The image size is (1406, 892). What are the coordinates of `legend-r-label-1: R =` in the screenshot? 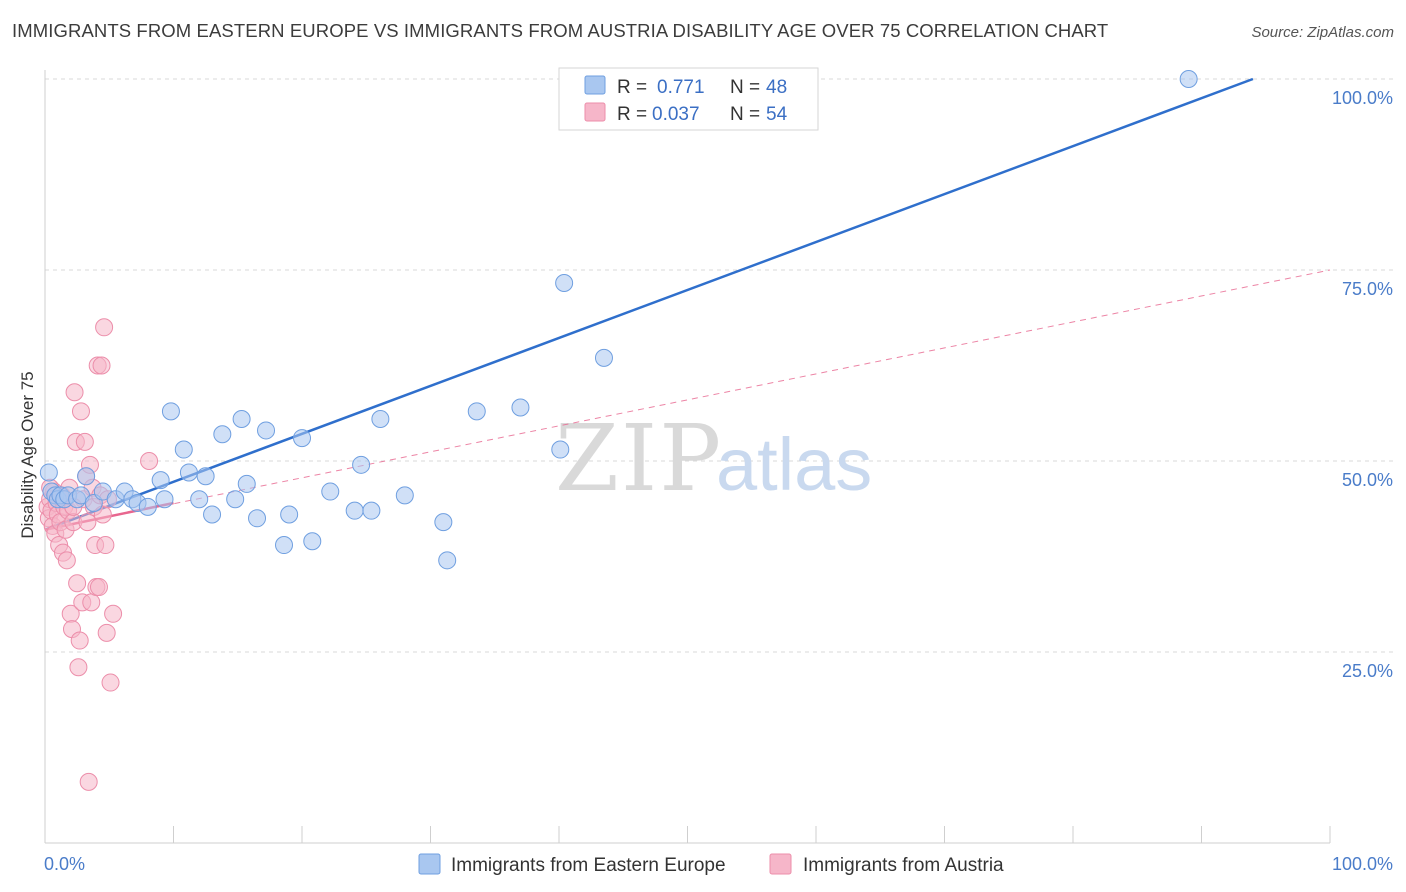 It's located at (632, 87).